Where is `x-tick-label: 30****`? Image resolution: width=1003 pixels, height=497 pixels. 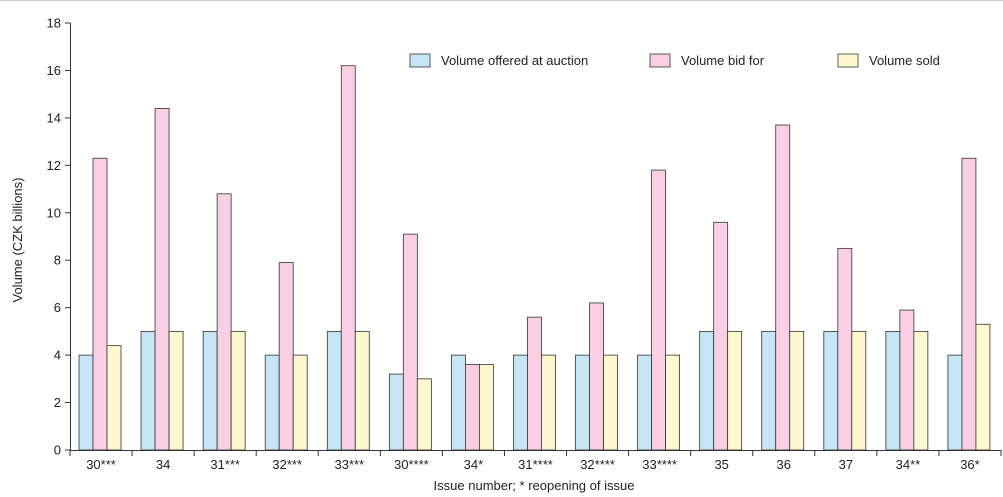
x-tick-label: 30**** is located at coordinates (411, 464).